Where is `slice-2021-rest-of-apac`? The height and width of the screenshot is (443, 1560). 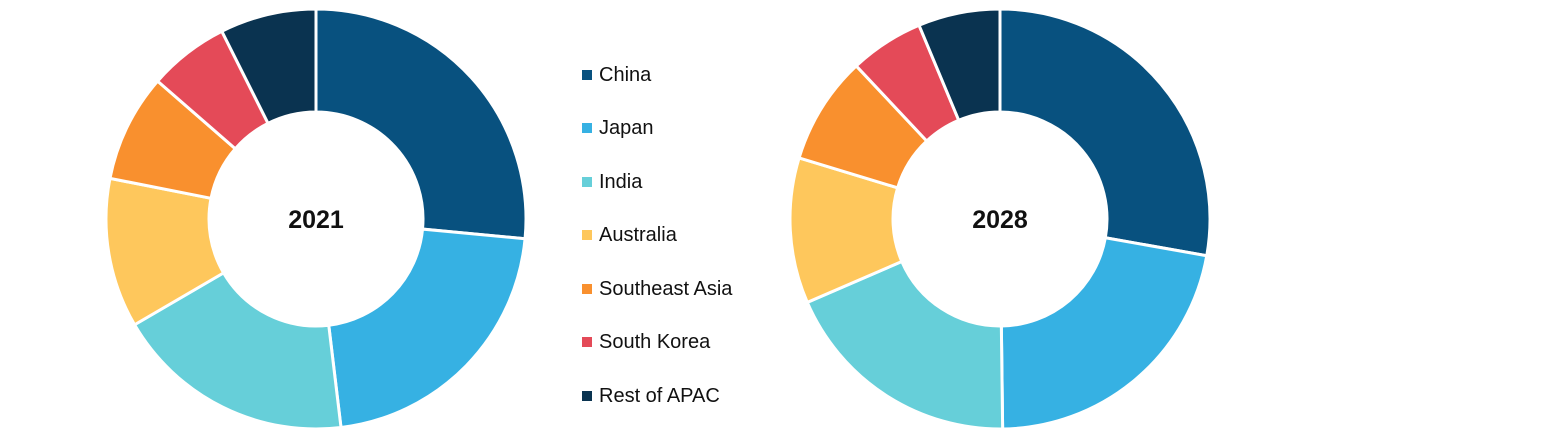 slice-2021-rest-of-apac is located at coordinates (268, 66).